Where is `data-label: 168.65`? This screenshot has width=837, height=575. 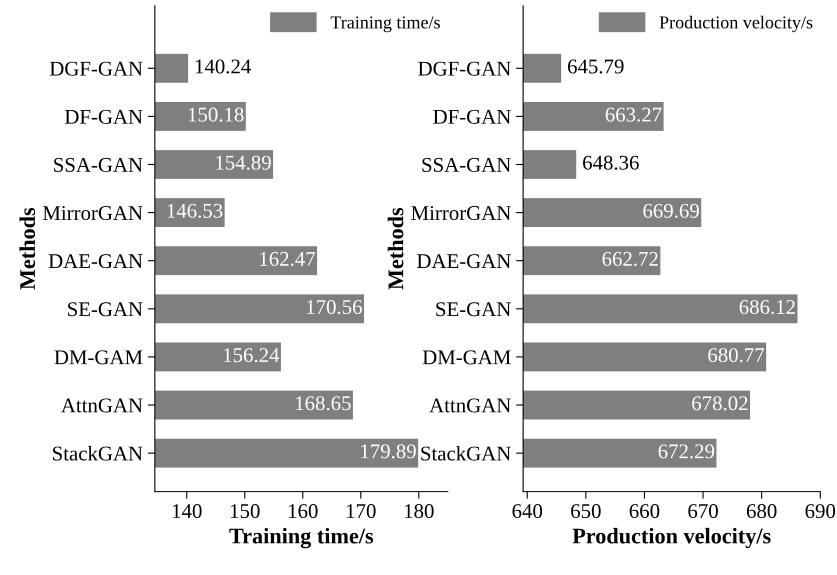
data-label: 168.65 is located at coordinates (323, 403).